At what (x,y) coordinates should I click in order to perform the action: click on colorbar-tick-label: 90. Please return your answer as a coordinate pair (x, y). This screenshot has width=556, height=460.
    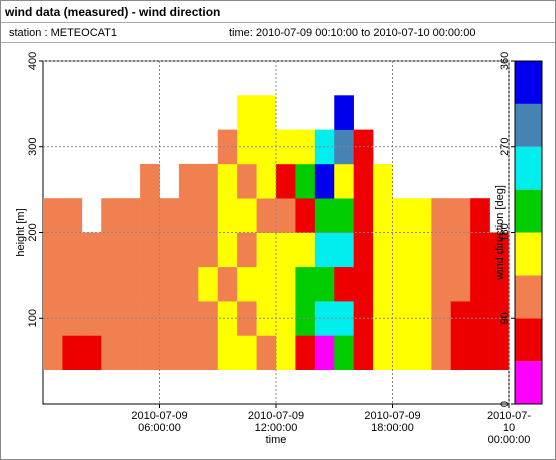
    Looking at the image, I should click on (505, 318).